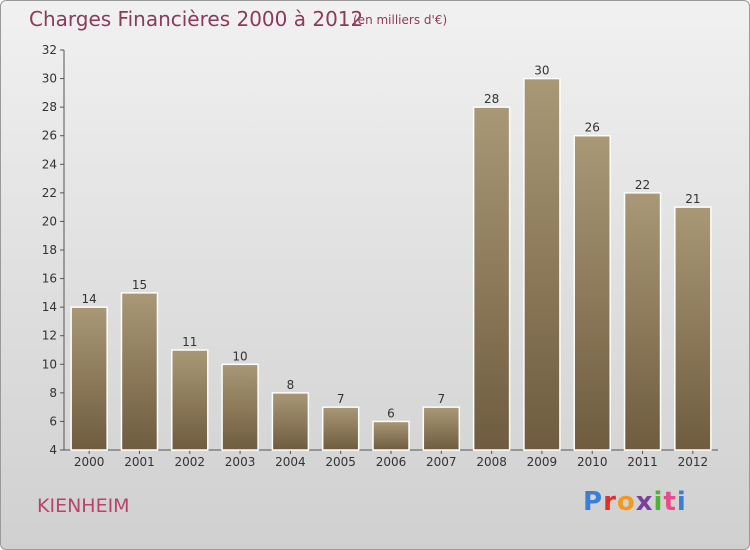 The image size is (750, 550). Describe the element at coordinates (49, 193) in the screenshot. I see `y-tick-label: 22` at that location.